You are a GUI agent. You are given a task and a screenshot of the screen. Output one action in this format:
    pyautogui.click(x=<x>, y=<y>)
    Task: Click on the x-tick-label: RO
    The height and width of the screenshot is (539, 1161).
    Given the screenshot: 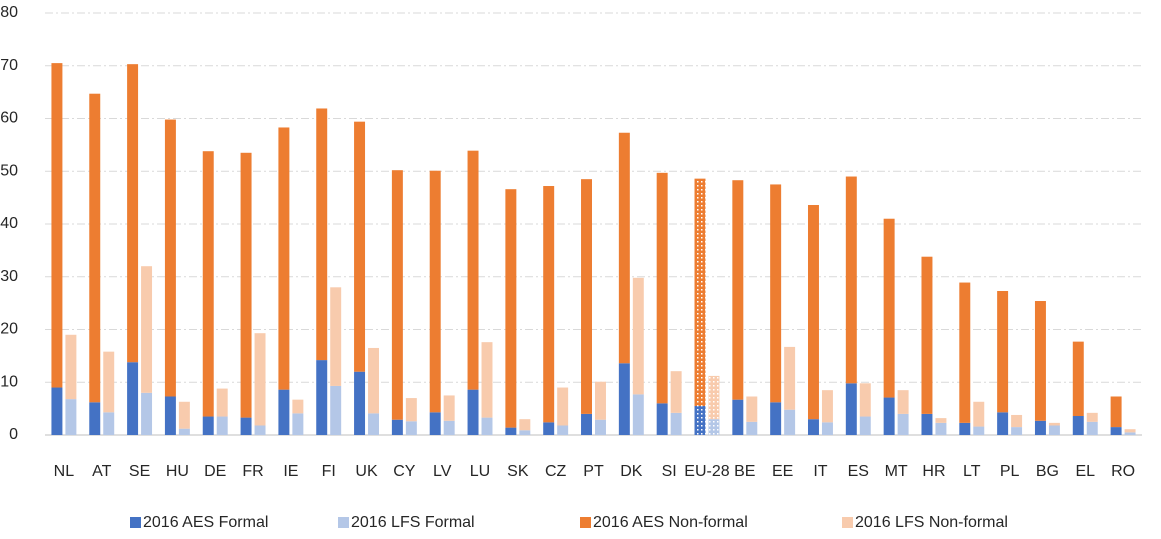 What is the action you would take?
    pyautogui.click(x=1123, y=471)
    